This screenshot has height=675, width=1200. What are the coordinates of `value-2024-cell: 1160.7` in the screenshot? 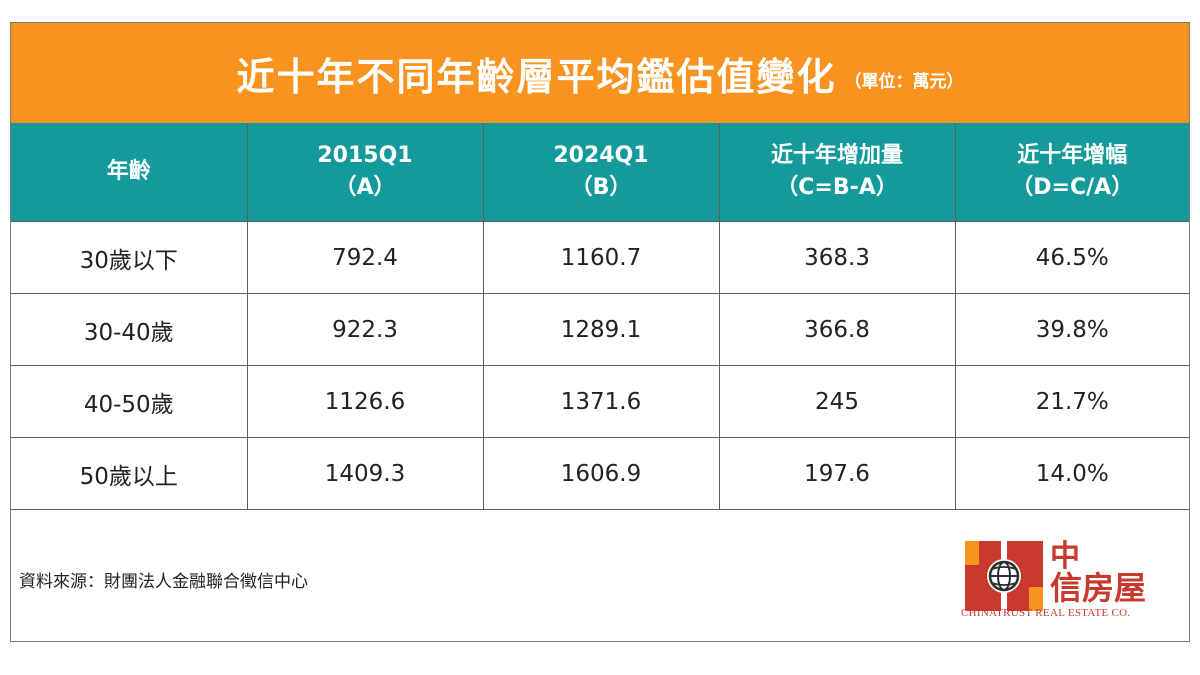 It's located at (601, 257).